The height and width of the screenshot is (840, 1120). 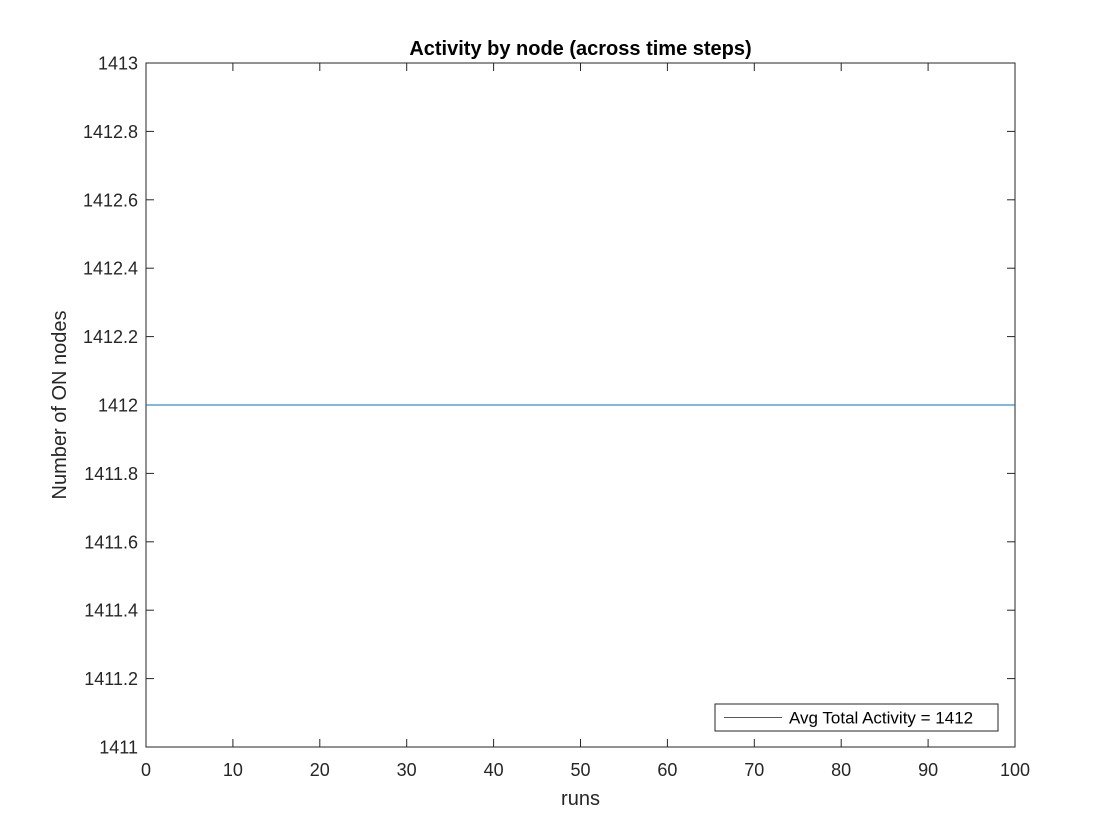 I want to click on x-tick-label: 80, so click(x=841, y=770).